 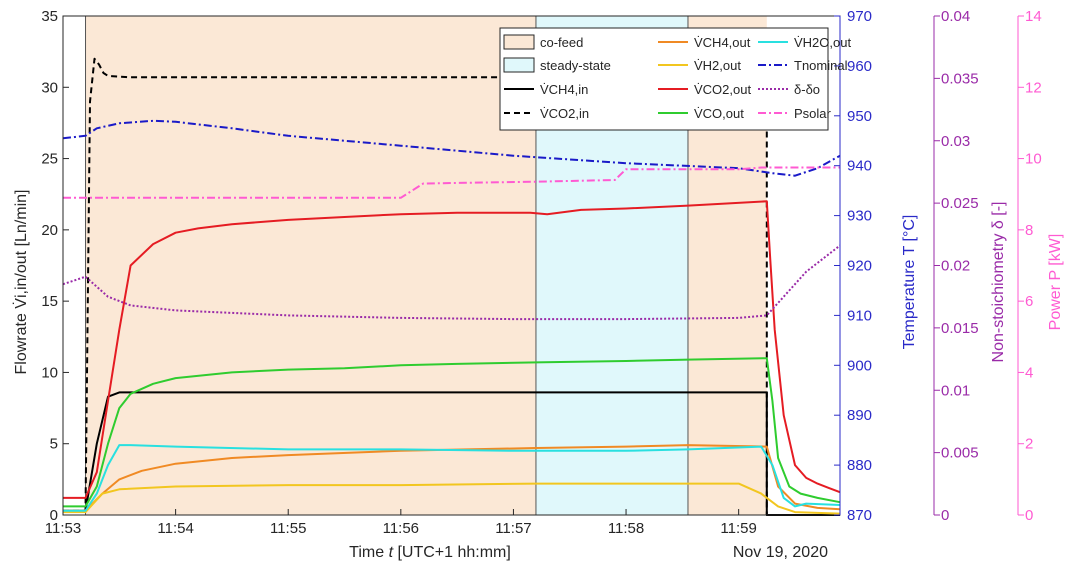 What do you see at coordinates (960, 203) in the screenshot?
I see `non-stoichiometry-axis-tick-label: 0.025` at bounding box center [960, 203].